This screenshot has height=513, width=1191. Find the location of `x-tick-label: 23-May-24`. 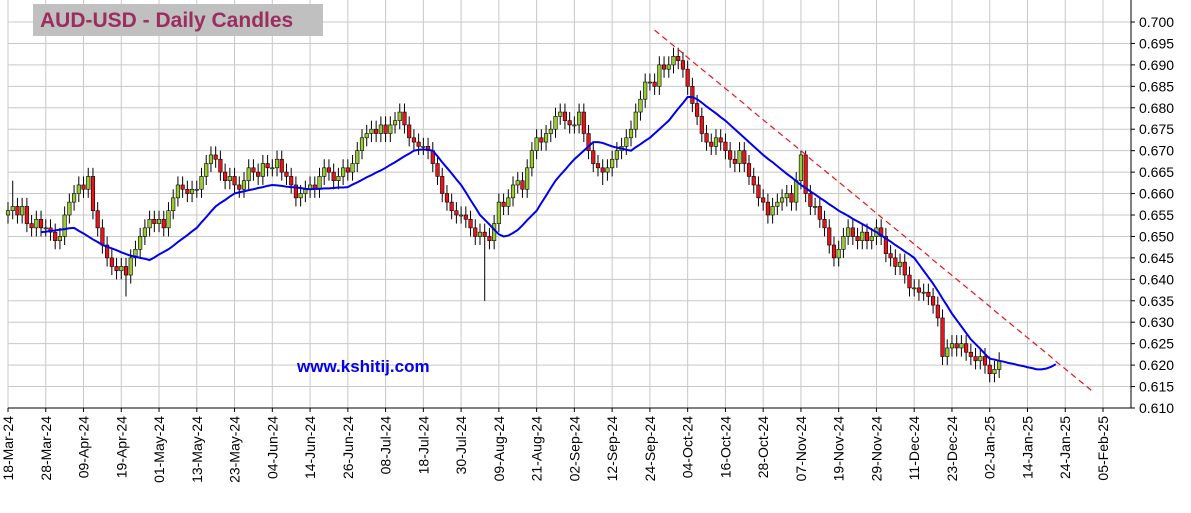

x-tick-label: 23-May-24 is located at coordinates (235, 449).